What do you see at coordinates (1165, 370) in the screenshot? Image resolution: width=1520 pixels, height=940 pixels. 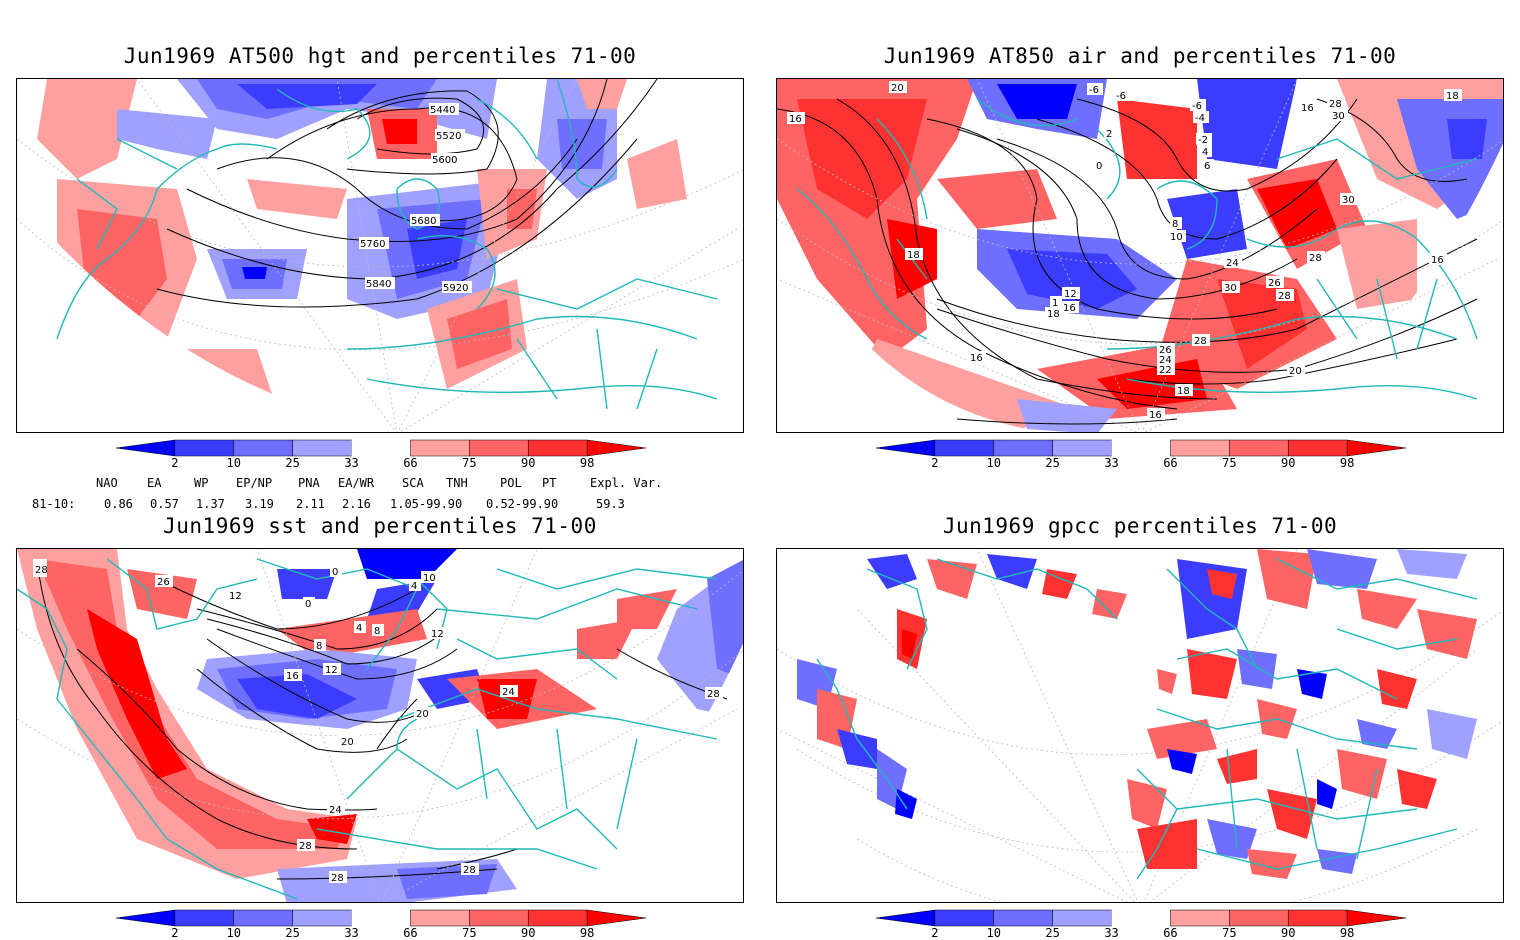 I see `contour-label: 22` at bounding box center [1165, 370].